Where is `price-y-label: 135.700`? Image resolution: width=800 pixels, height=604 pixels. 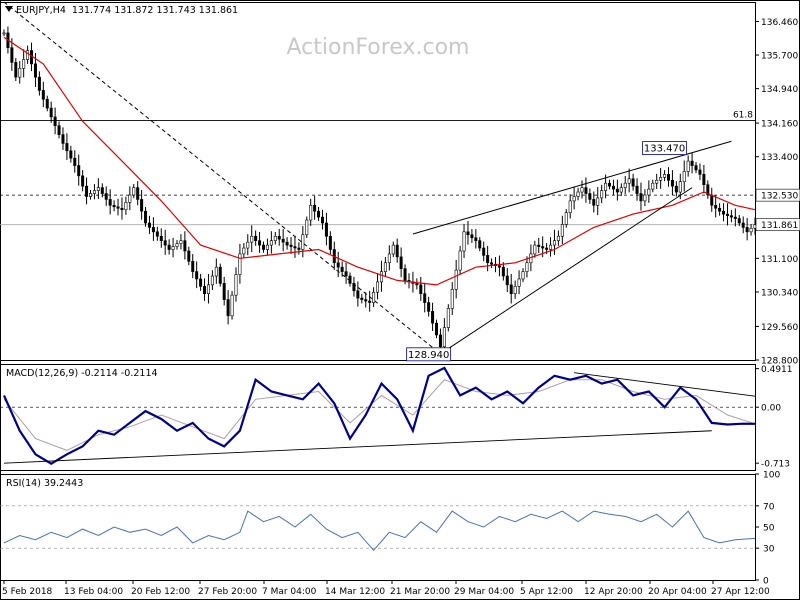
price-y-label: 135.700 is located at coordinates (779, 57).